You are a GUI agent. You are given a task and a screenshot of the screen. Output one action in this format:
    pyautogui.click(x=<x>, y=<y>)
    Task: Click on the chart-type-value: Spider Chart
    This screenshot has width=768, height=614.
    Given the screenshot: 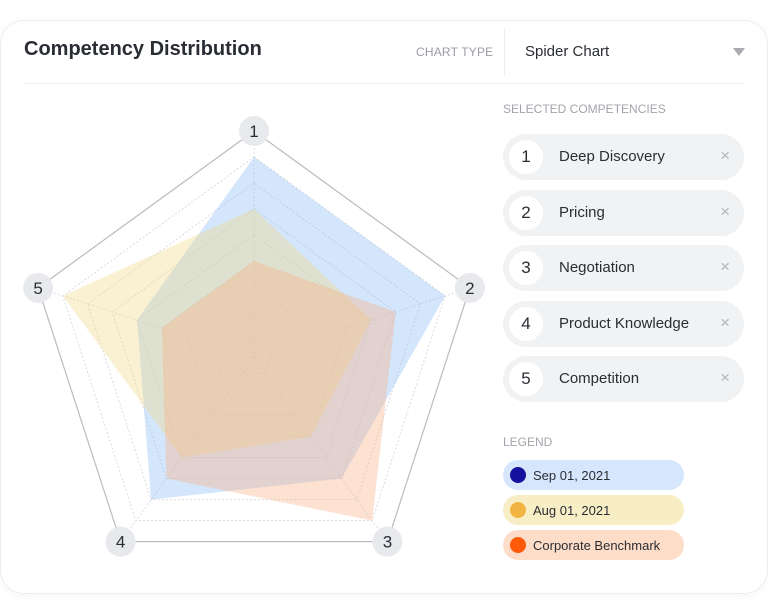 What is the action you would take?
    pyautogui.click(x=567, y=51)
    